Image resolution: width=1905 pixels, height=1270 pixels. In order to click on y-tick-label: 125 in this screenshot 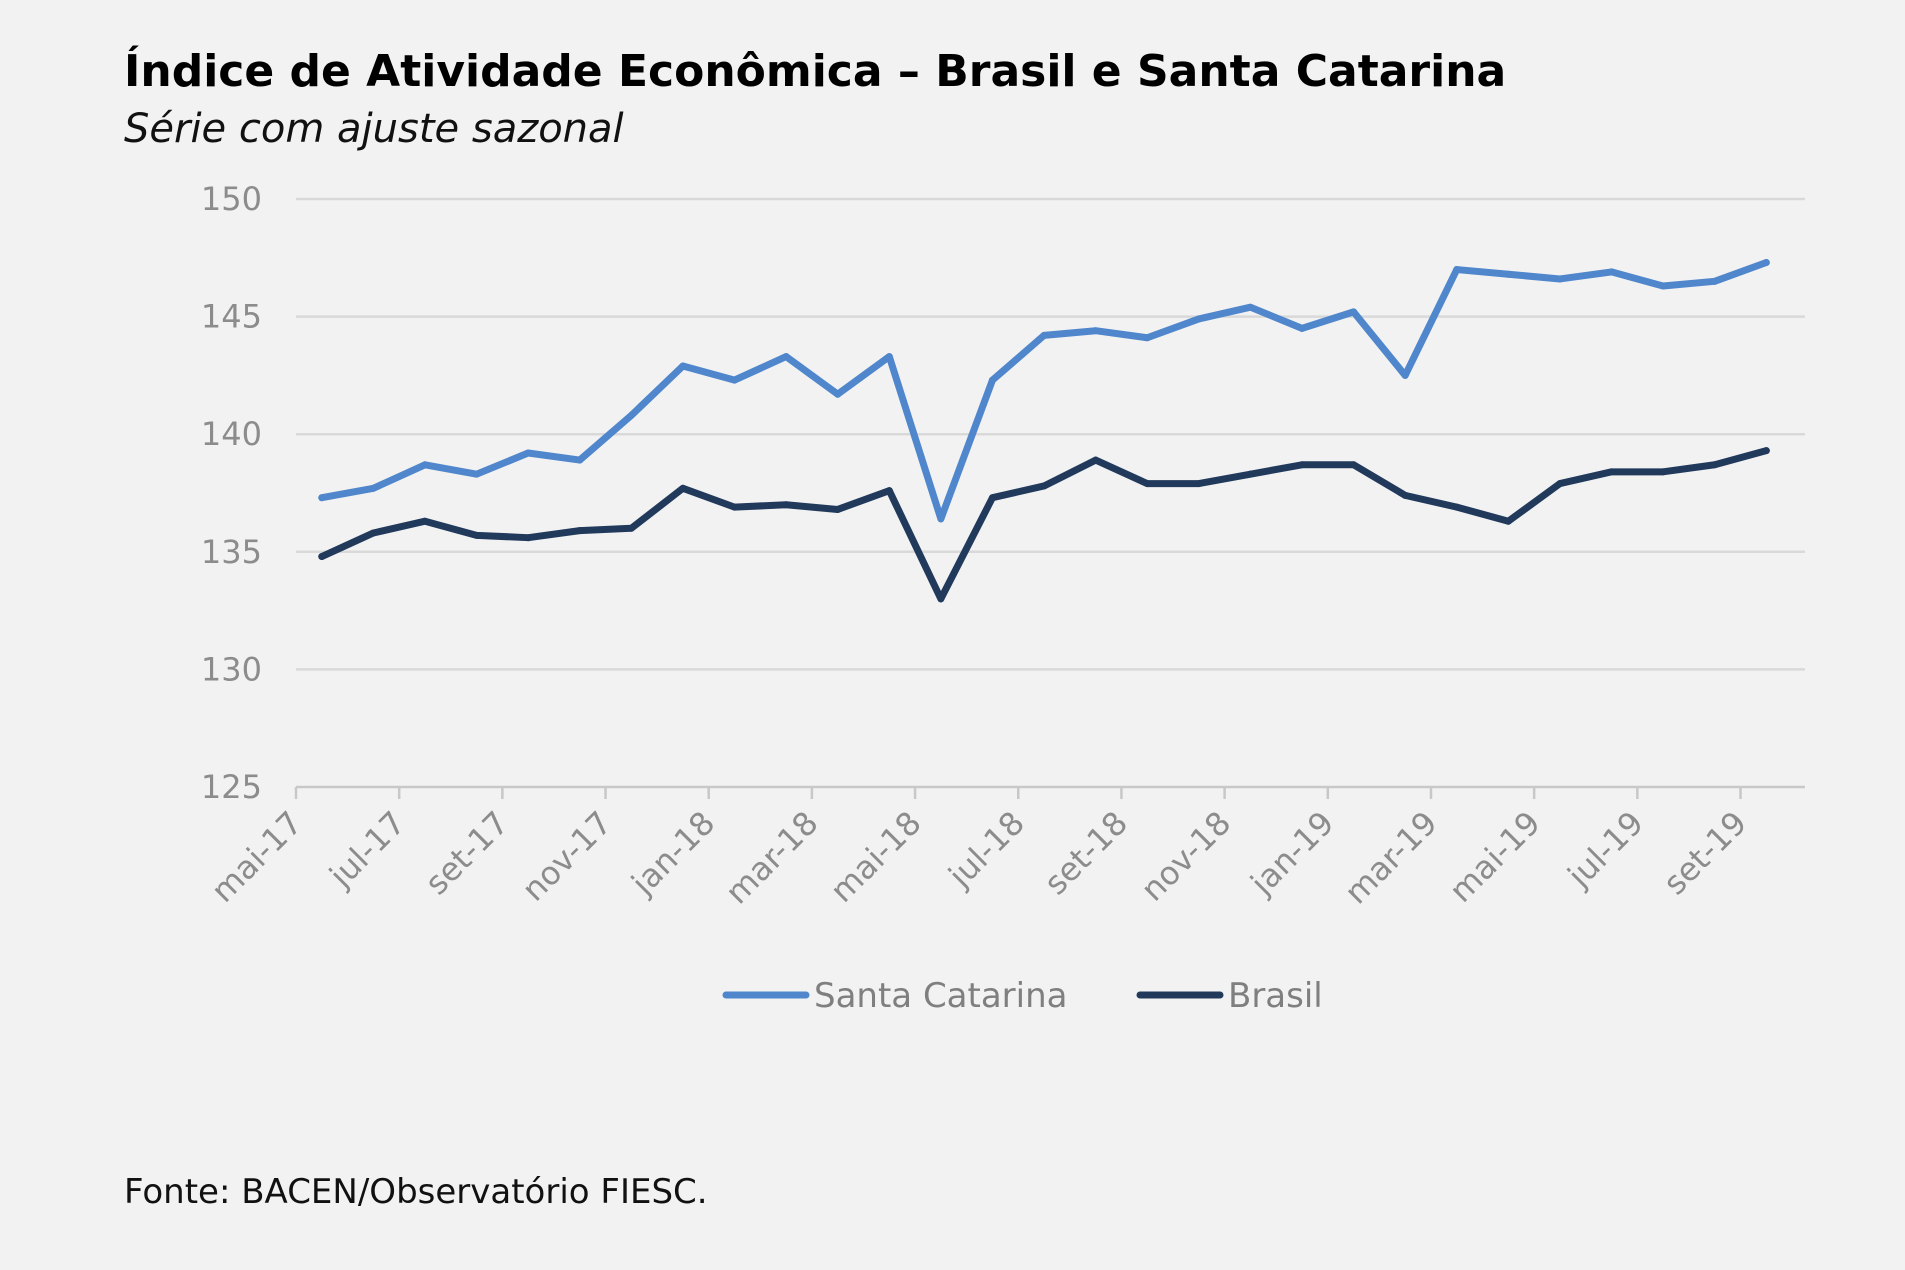, I will do `click(231, 787)`.